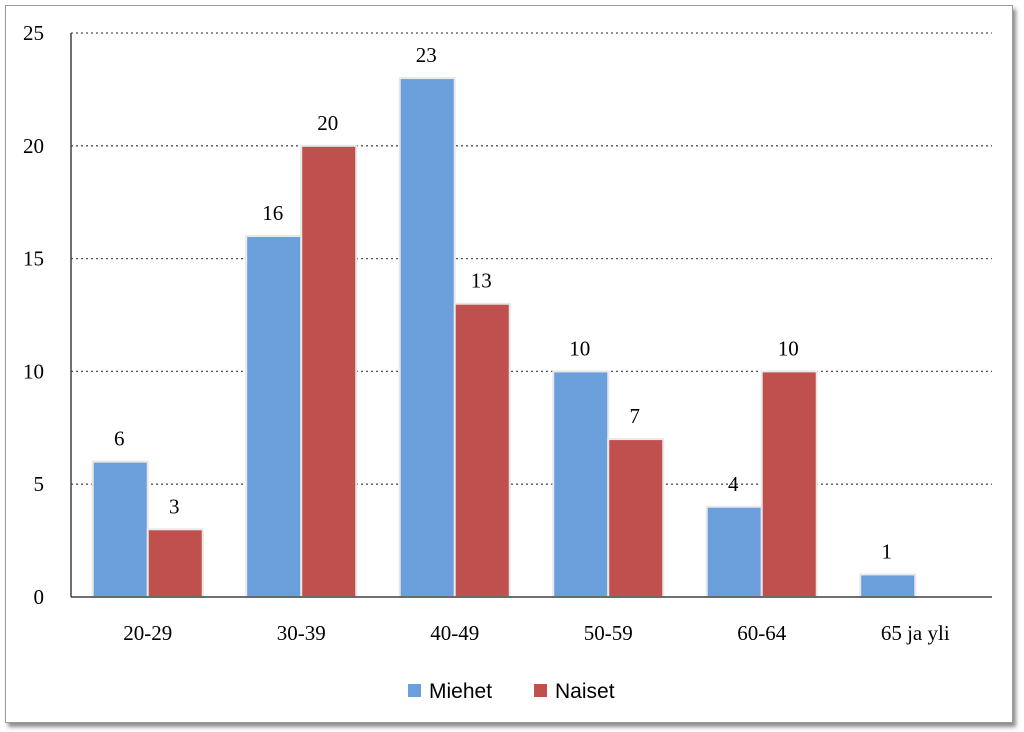 The image size is (1024, 732). I want to click on x-tick-label: 60-64, so click(761, 633).